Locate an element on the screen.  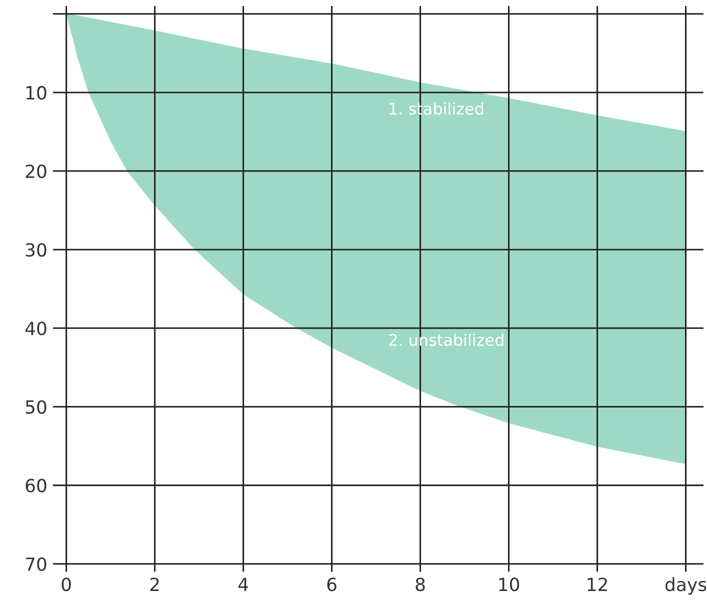
y-tick-label: 10 is located at coordinates (36, 93).